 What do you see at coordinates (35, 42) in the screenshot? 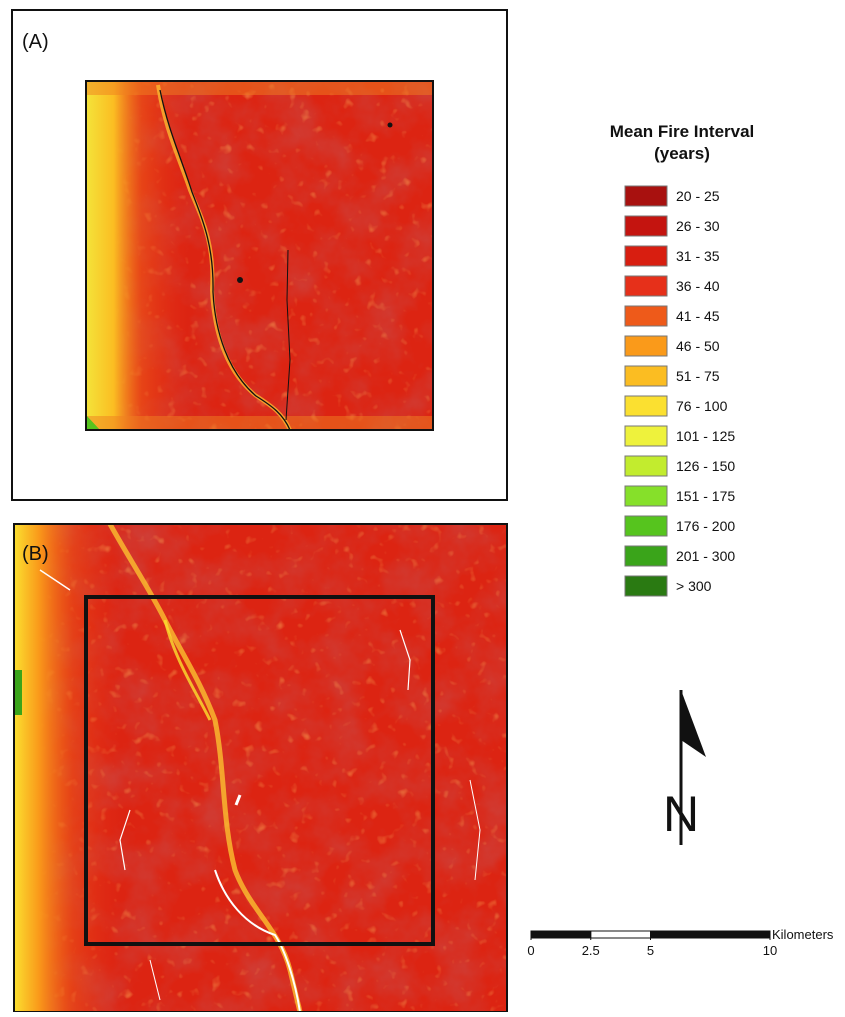
I see `panel-label: (A)` at bounding box center [35, 42].